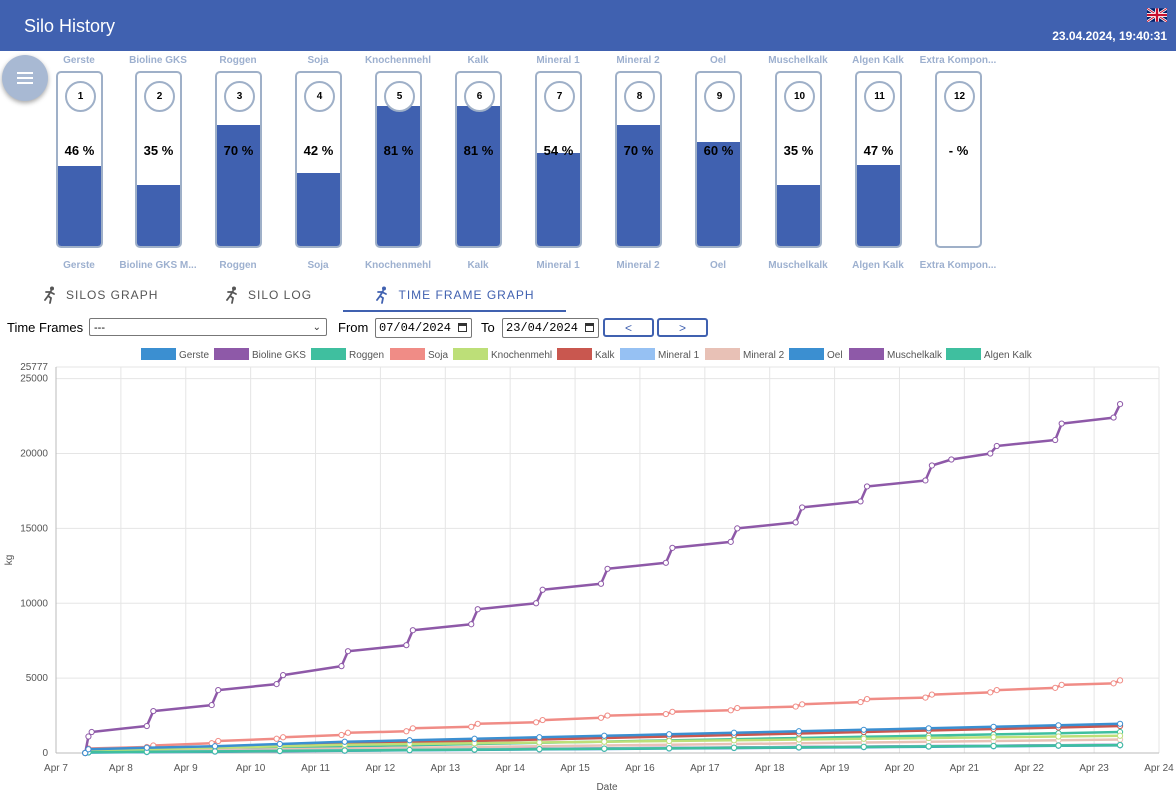  What do you see at coordinates (478, 163) in the screenshot?
I see `silo-6: Kalk 6 81 % Kalk` at bounding box center [478, 163].